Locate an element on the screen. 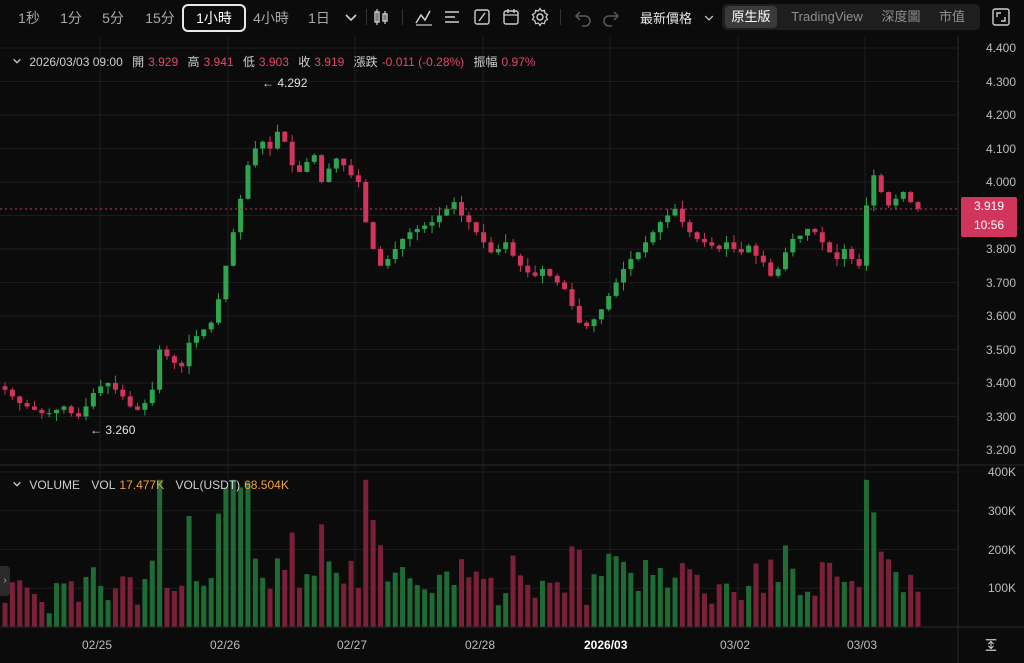 The image size is (1024, 663). scroll-to-latest-icon is located at coordinates (991, 647).